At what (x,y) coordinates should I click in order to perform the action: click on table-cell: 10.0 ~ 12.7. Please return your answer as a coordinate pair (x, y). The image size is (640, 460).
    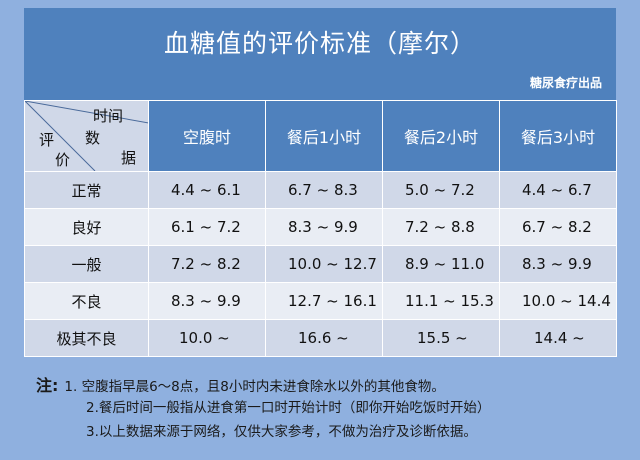
    Looking at the image, I should click on (324, 264).